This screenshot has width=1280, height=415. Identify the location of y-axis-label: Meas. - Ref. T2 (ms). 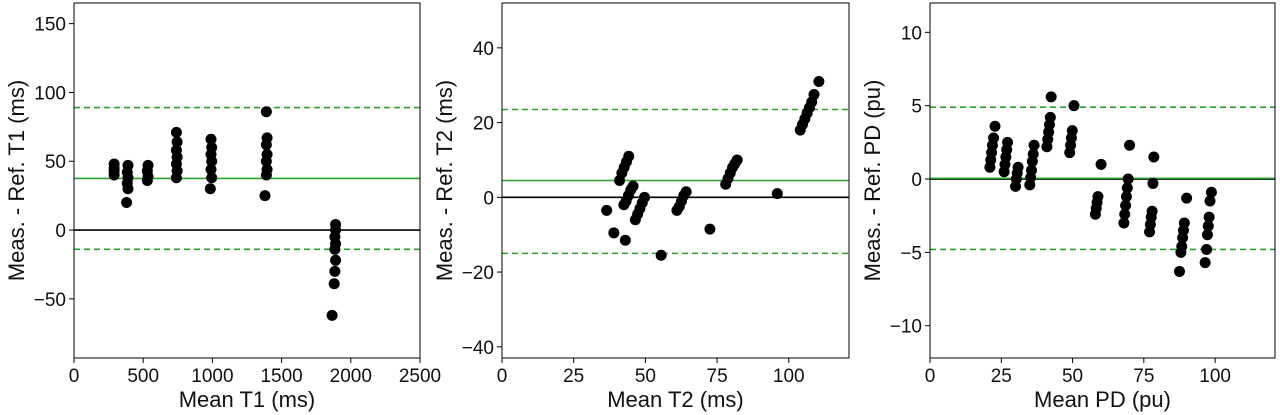
(444, 180).